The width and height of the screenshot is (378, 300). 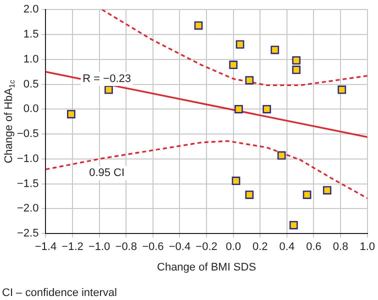 I want to click on x-tick-label: −1.2, so click(x=73, y=247).